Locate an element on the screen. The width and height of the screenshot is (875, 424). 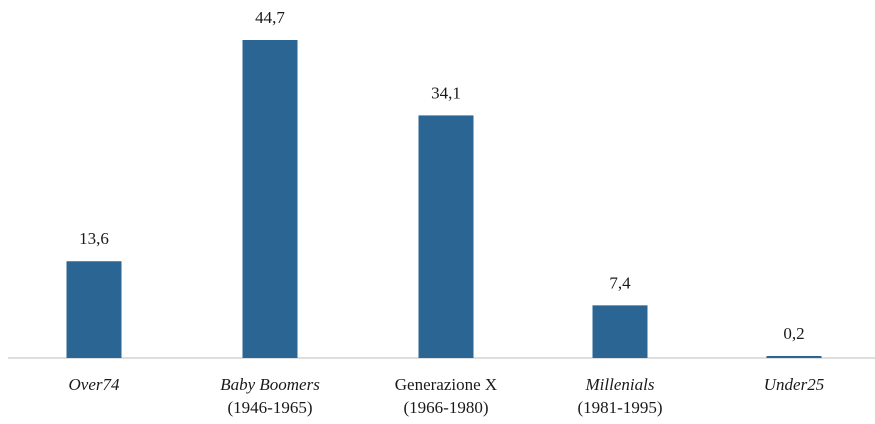
bar-value-label-1: 44,7 is located at coordinates (270, 17).